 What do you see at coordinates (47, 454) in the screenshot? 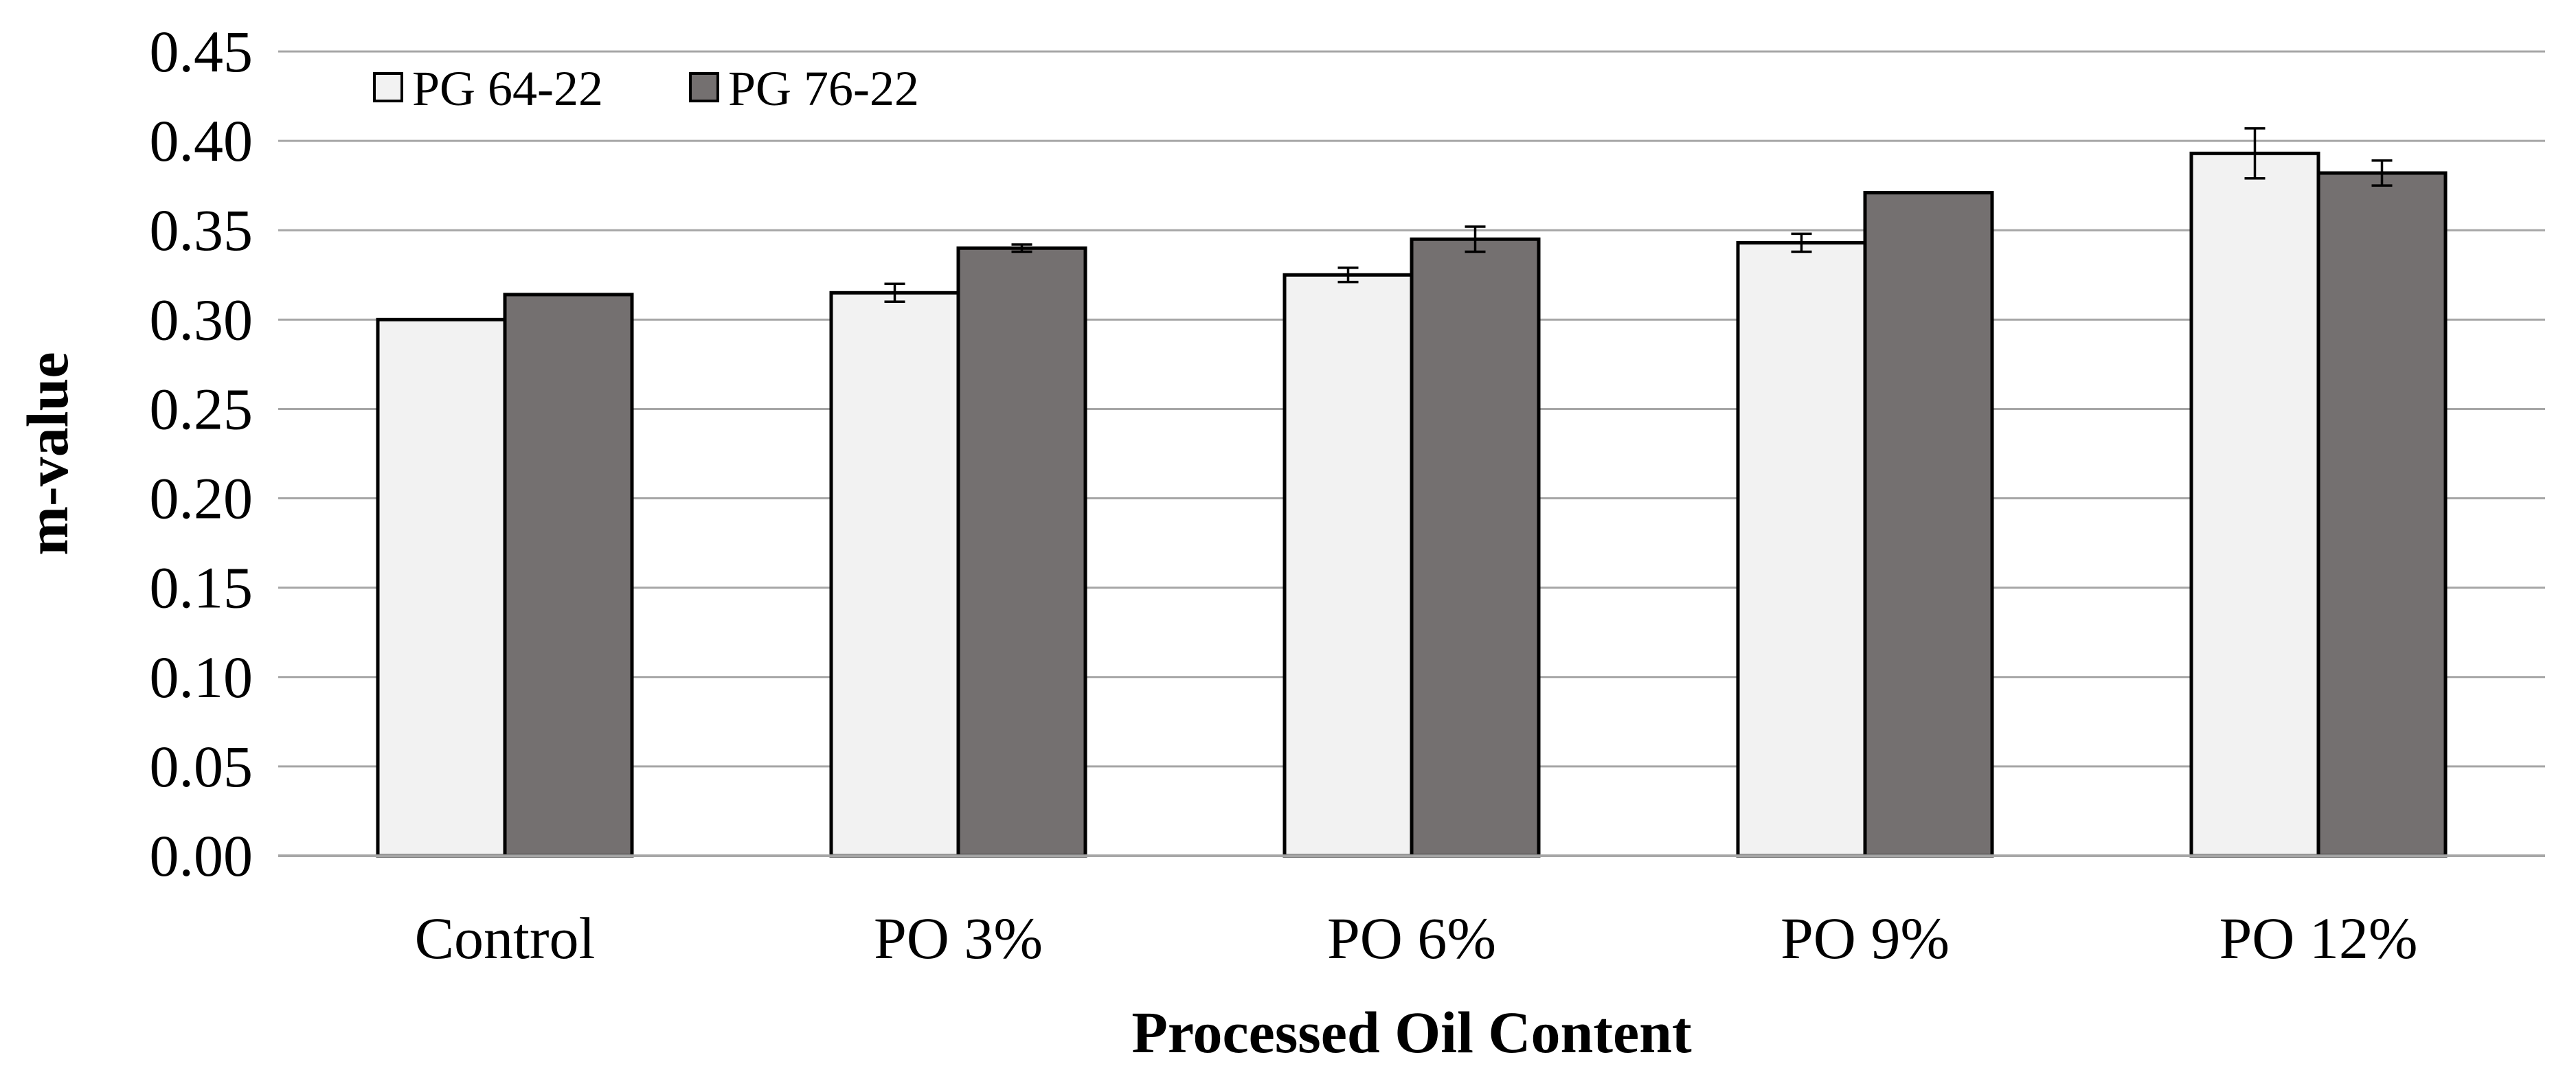
I see `y-axis-title: m-value` at bounding box center [47, 454].